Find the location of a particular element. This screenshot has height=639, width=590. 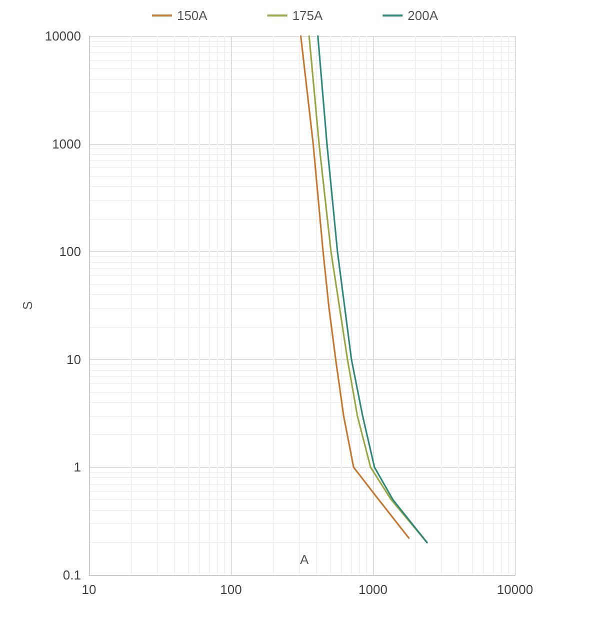

y-tick-label: 10000 is located at coordinates (62, 36).